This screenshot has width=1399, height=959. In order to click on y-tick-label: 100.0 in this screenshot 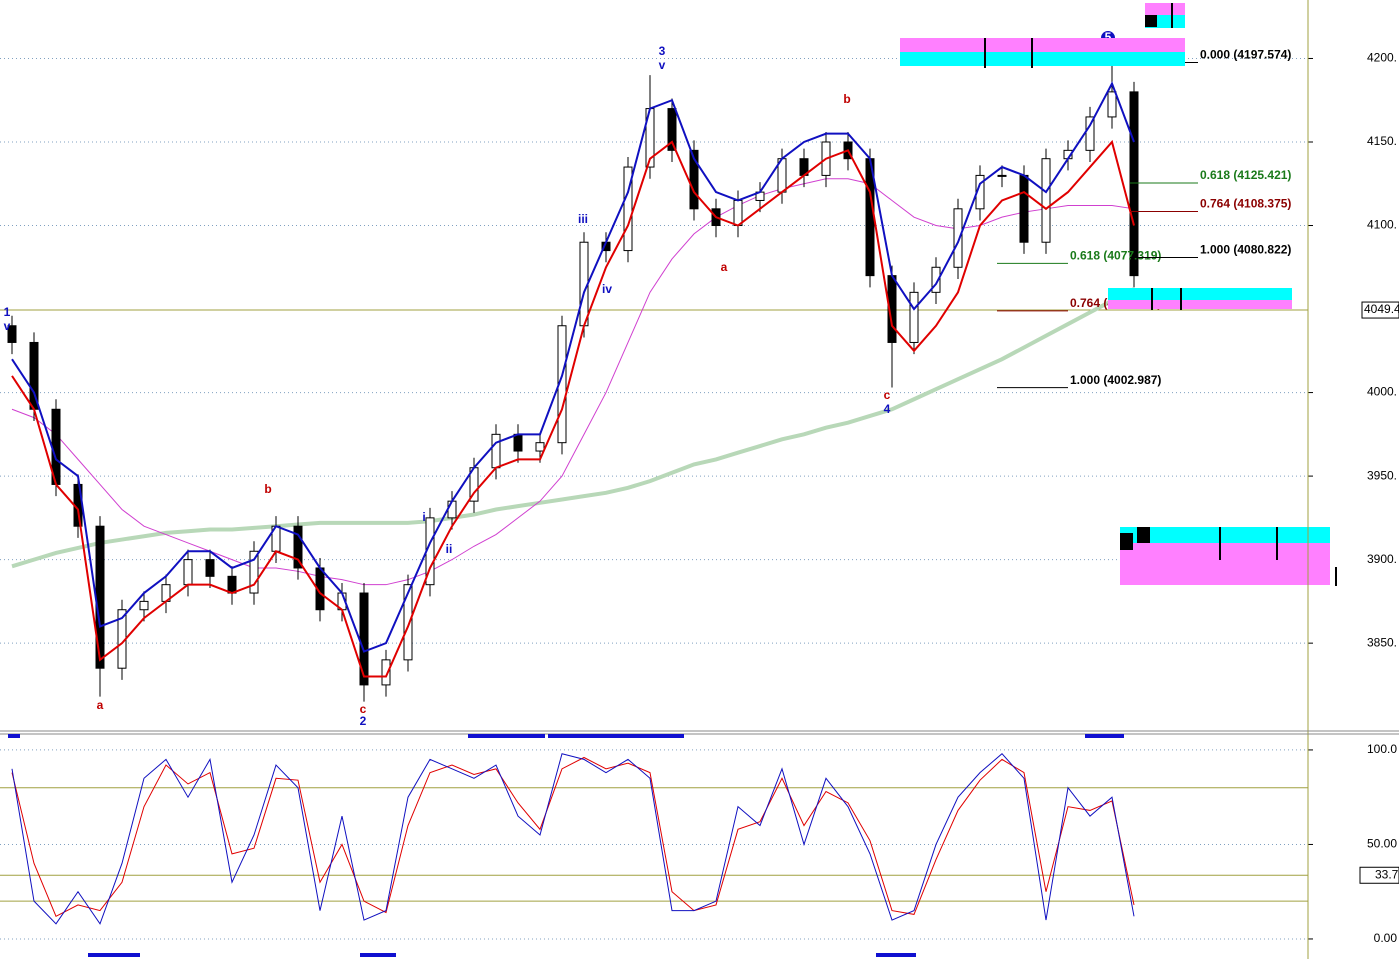, I will do `click(1382, 749)`.